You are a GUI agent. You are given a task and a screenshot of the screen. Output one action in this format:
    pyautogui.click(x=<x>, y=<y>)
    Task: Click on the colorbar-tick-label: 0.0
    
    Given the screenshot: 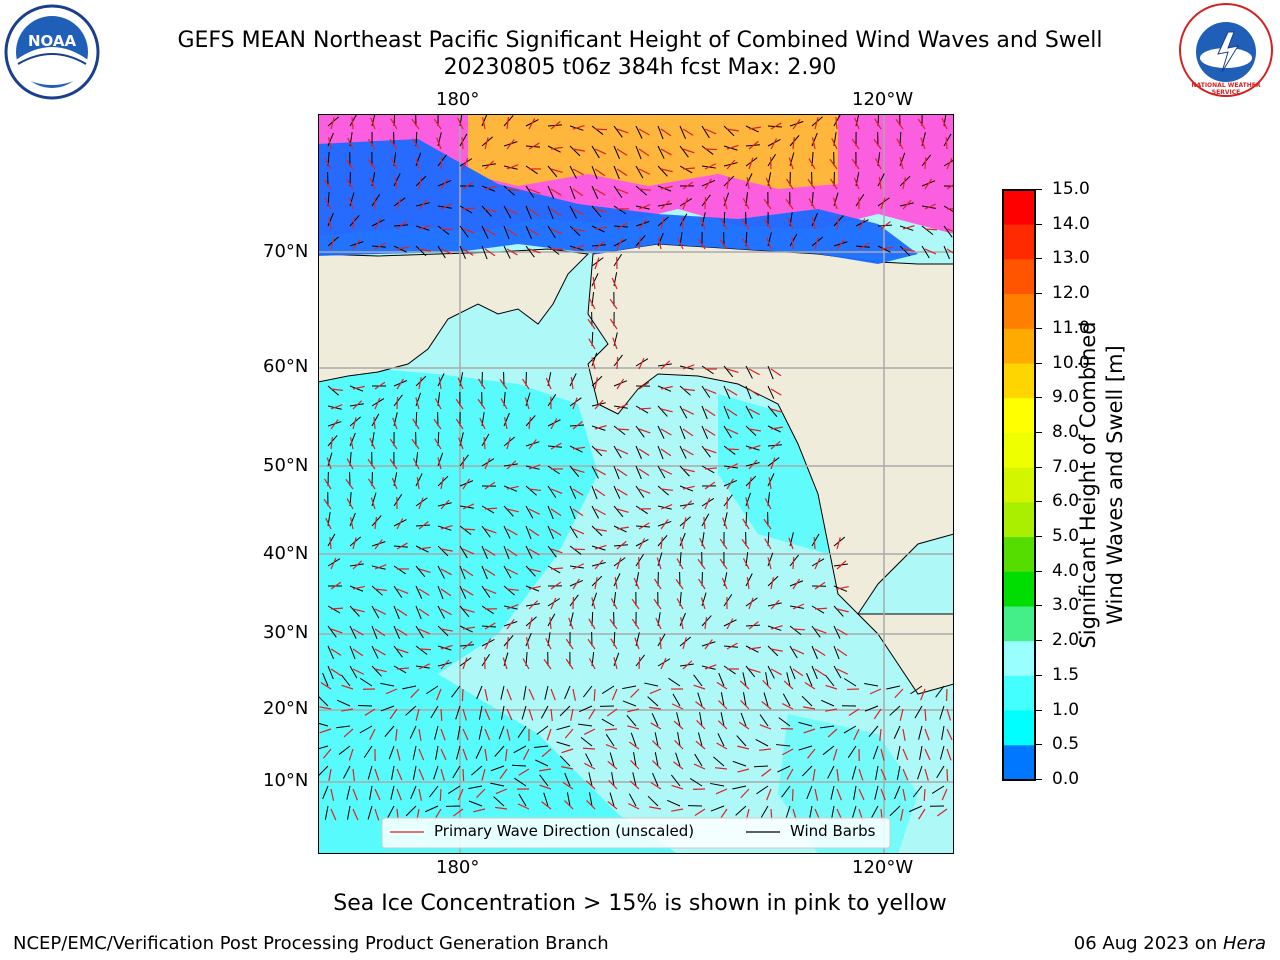 What is the action you would take?
    pyautogui.click(x=1066, y=779)
    